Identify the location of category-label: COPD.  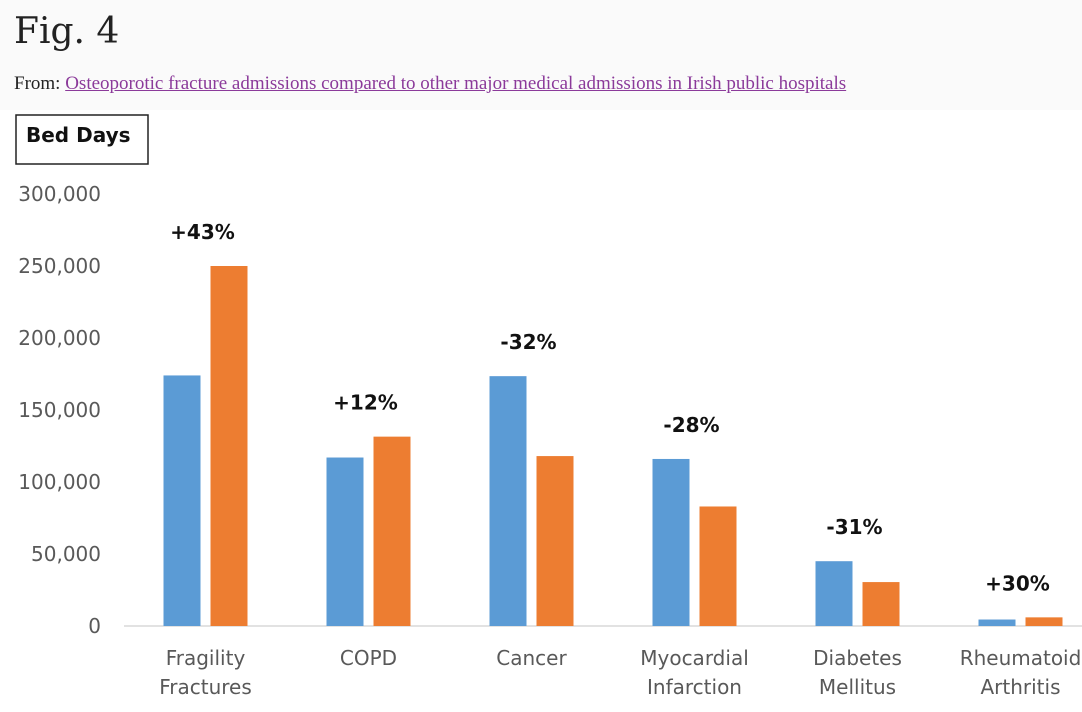
(368, 658).